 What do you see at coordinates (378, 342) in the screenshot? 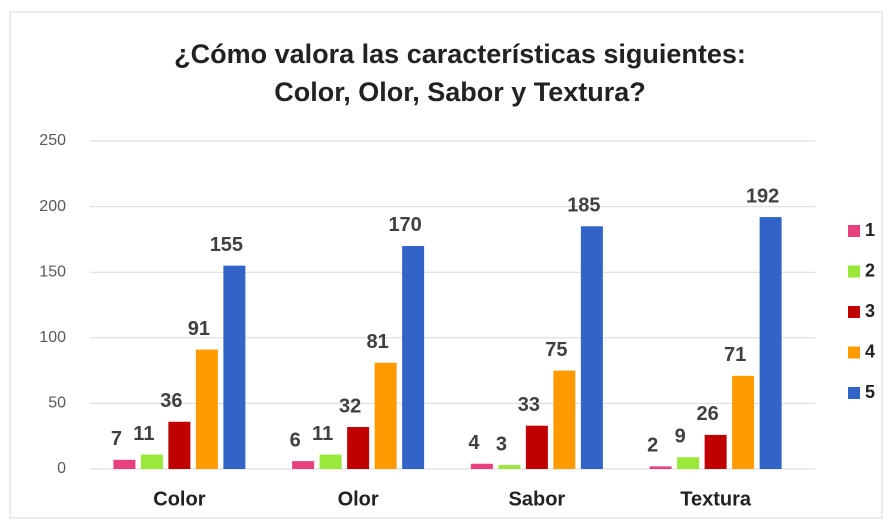
I see `data-label: 81` at bounding box center [378, 342].